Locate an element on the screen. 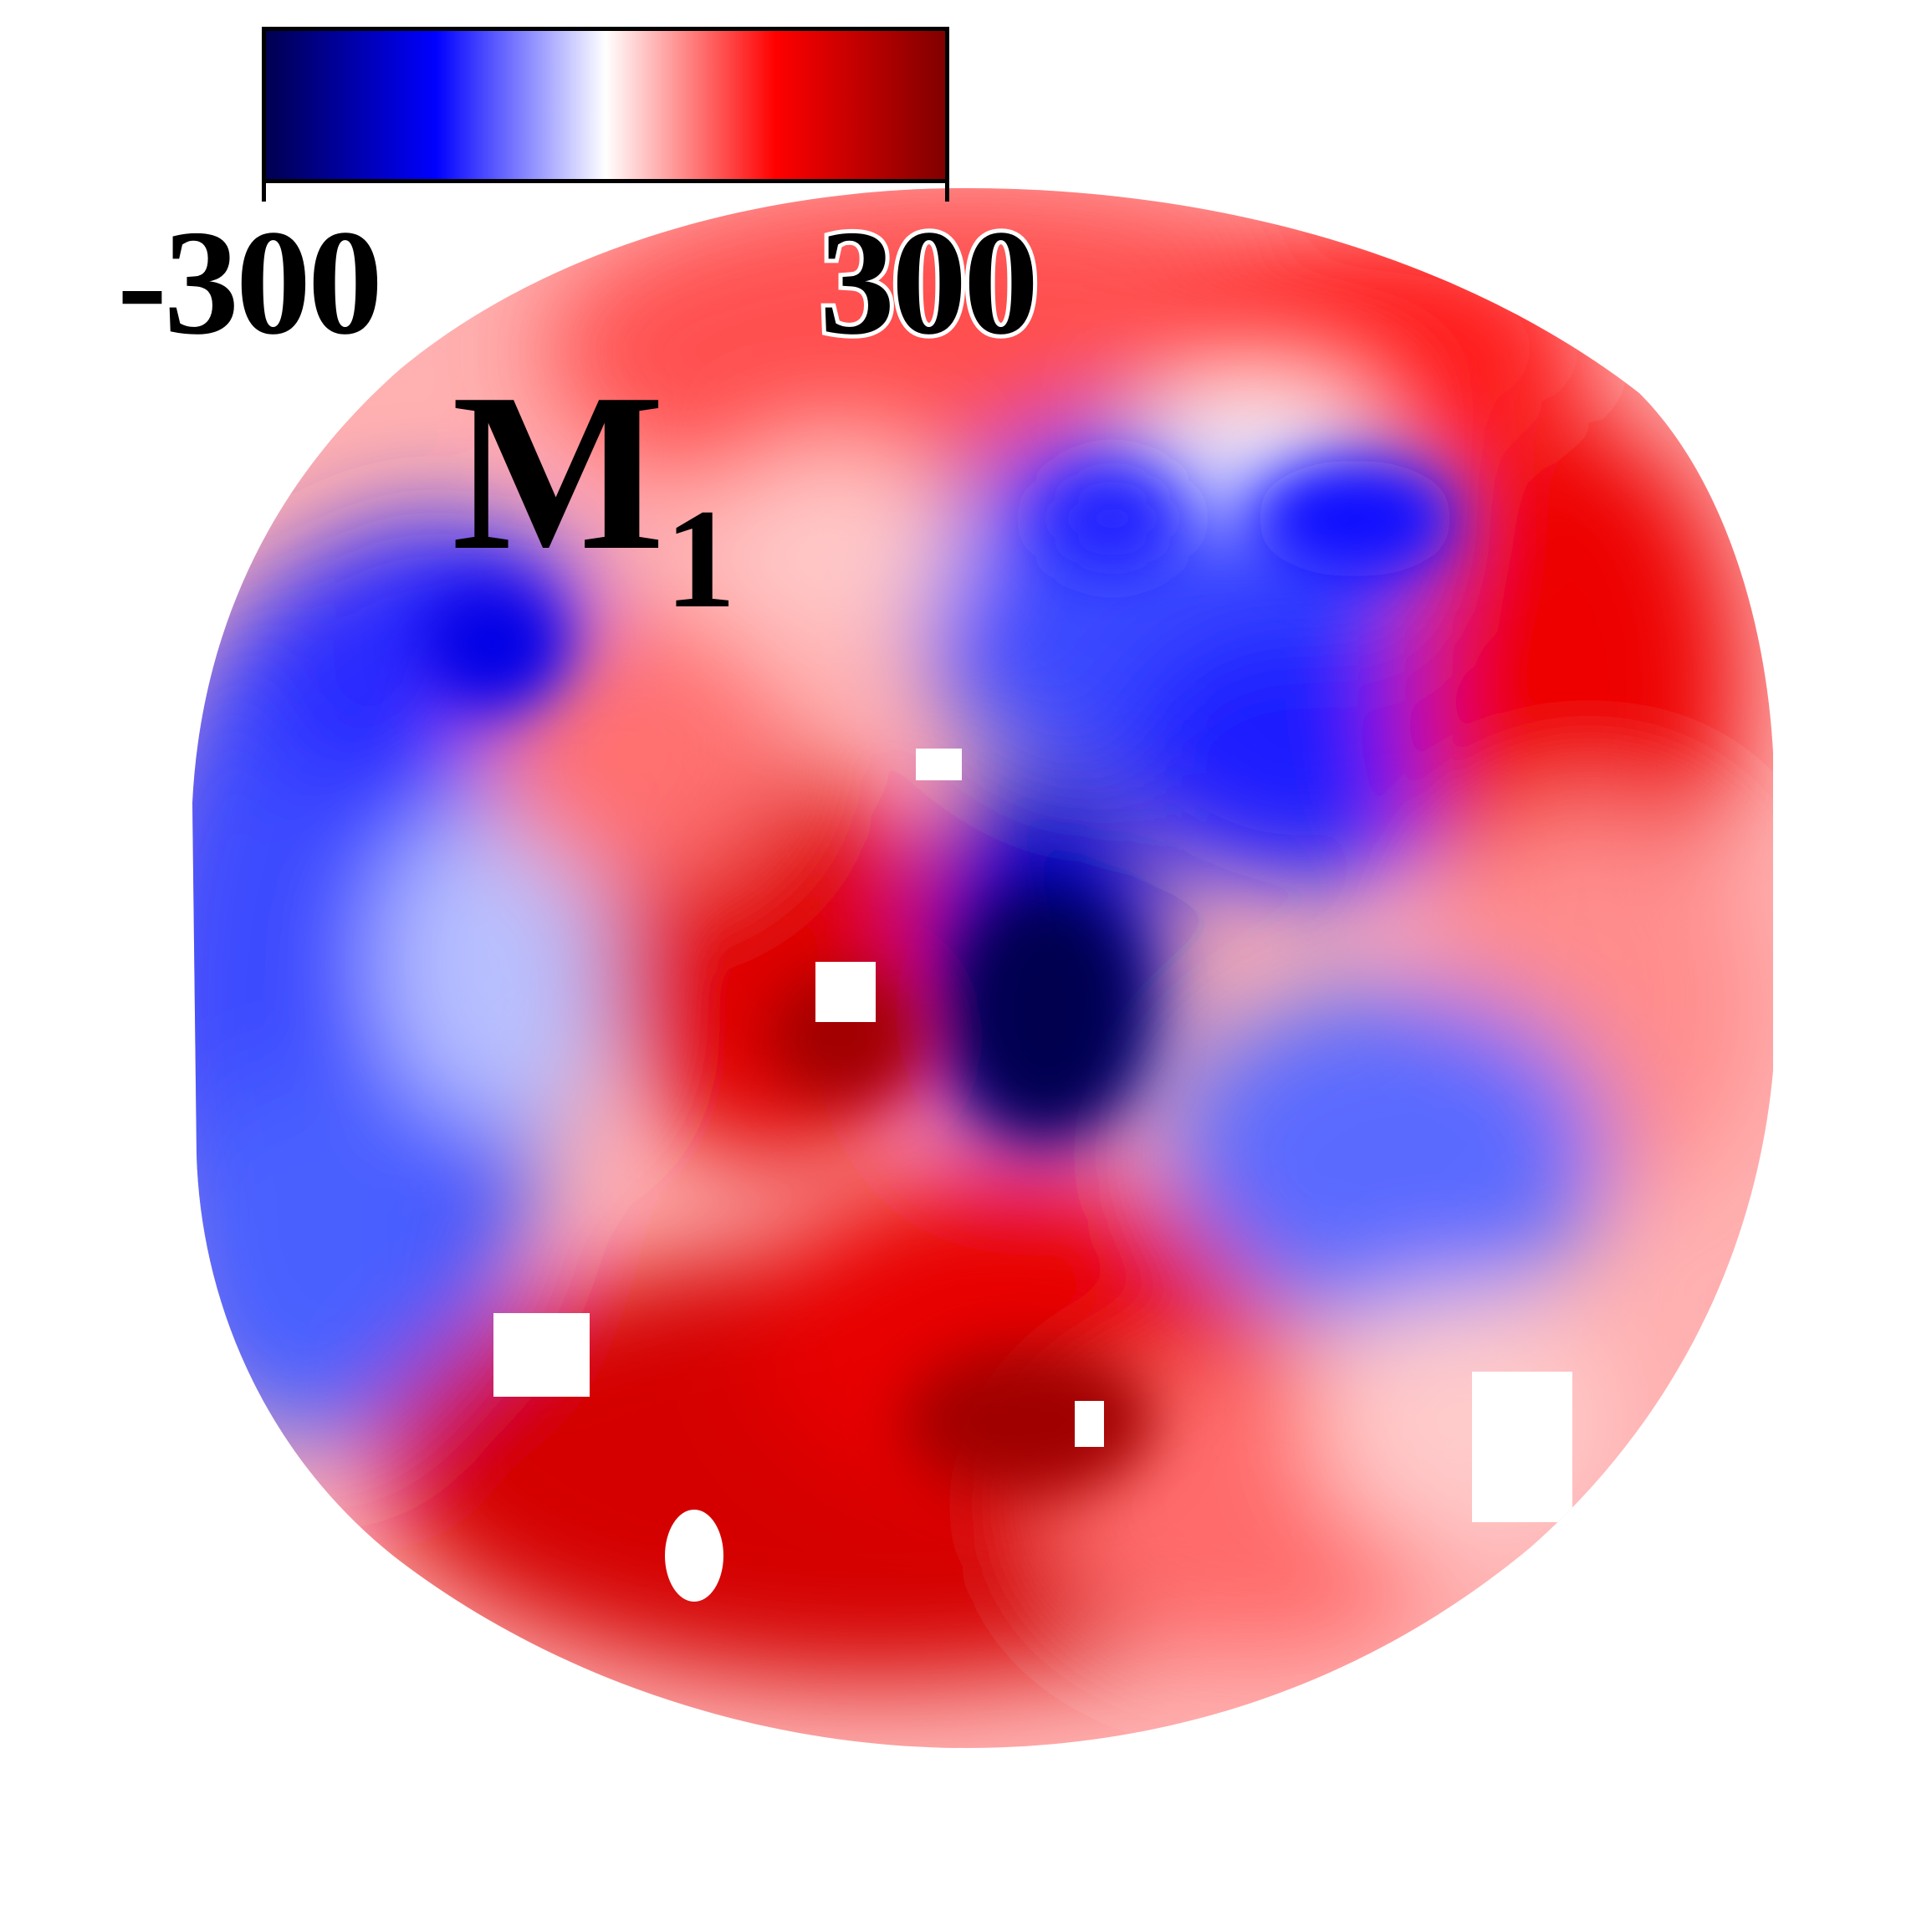 The height and width of the screenshot is (1932, 1932). panel-label-main: M is located at coordinates (558, 472).